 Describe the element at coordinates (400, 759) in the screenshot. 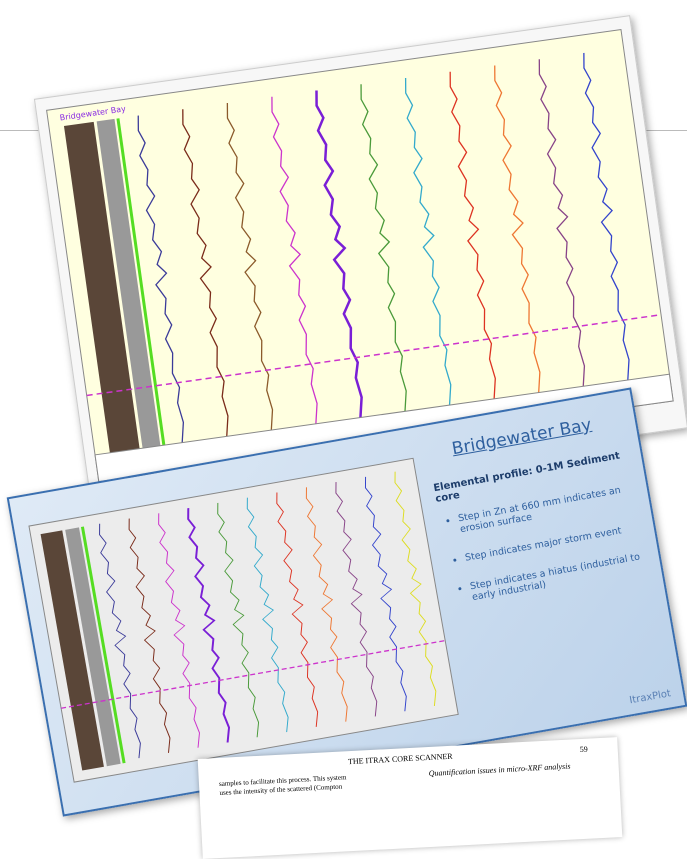

I see `running-header: THE ITRAX CORE SCANNER` at that location.